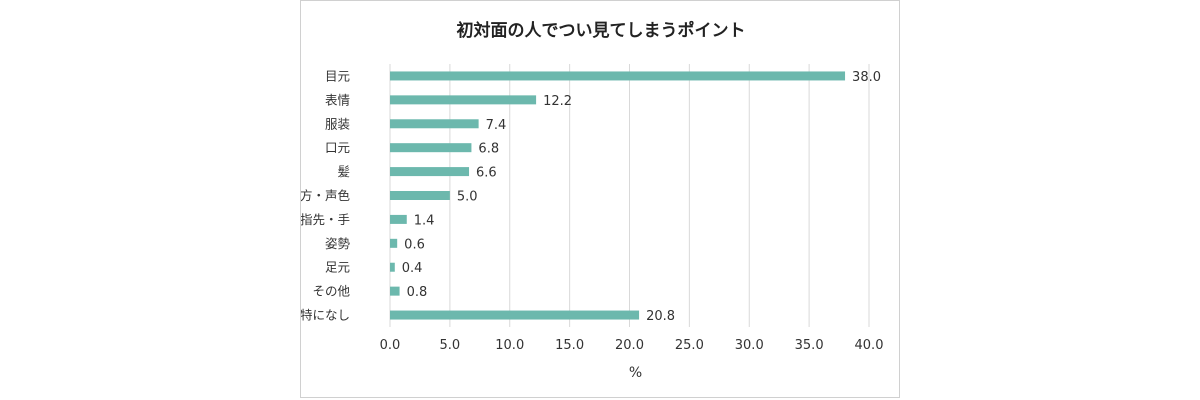 The height and width of the screenshot is (400, 1200). I want to click on data-label: 12.2, so click(557, 101).